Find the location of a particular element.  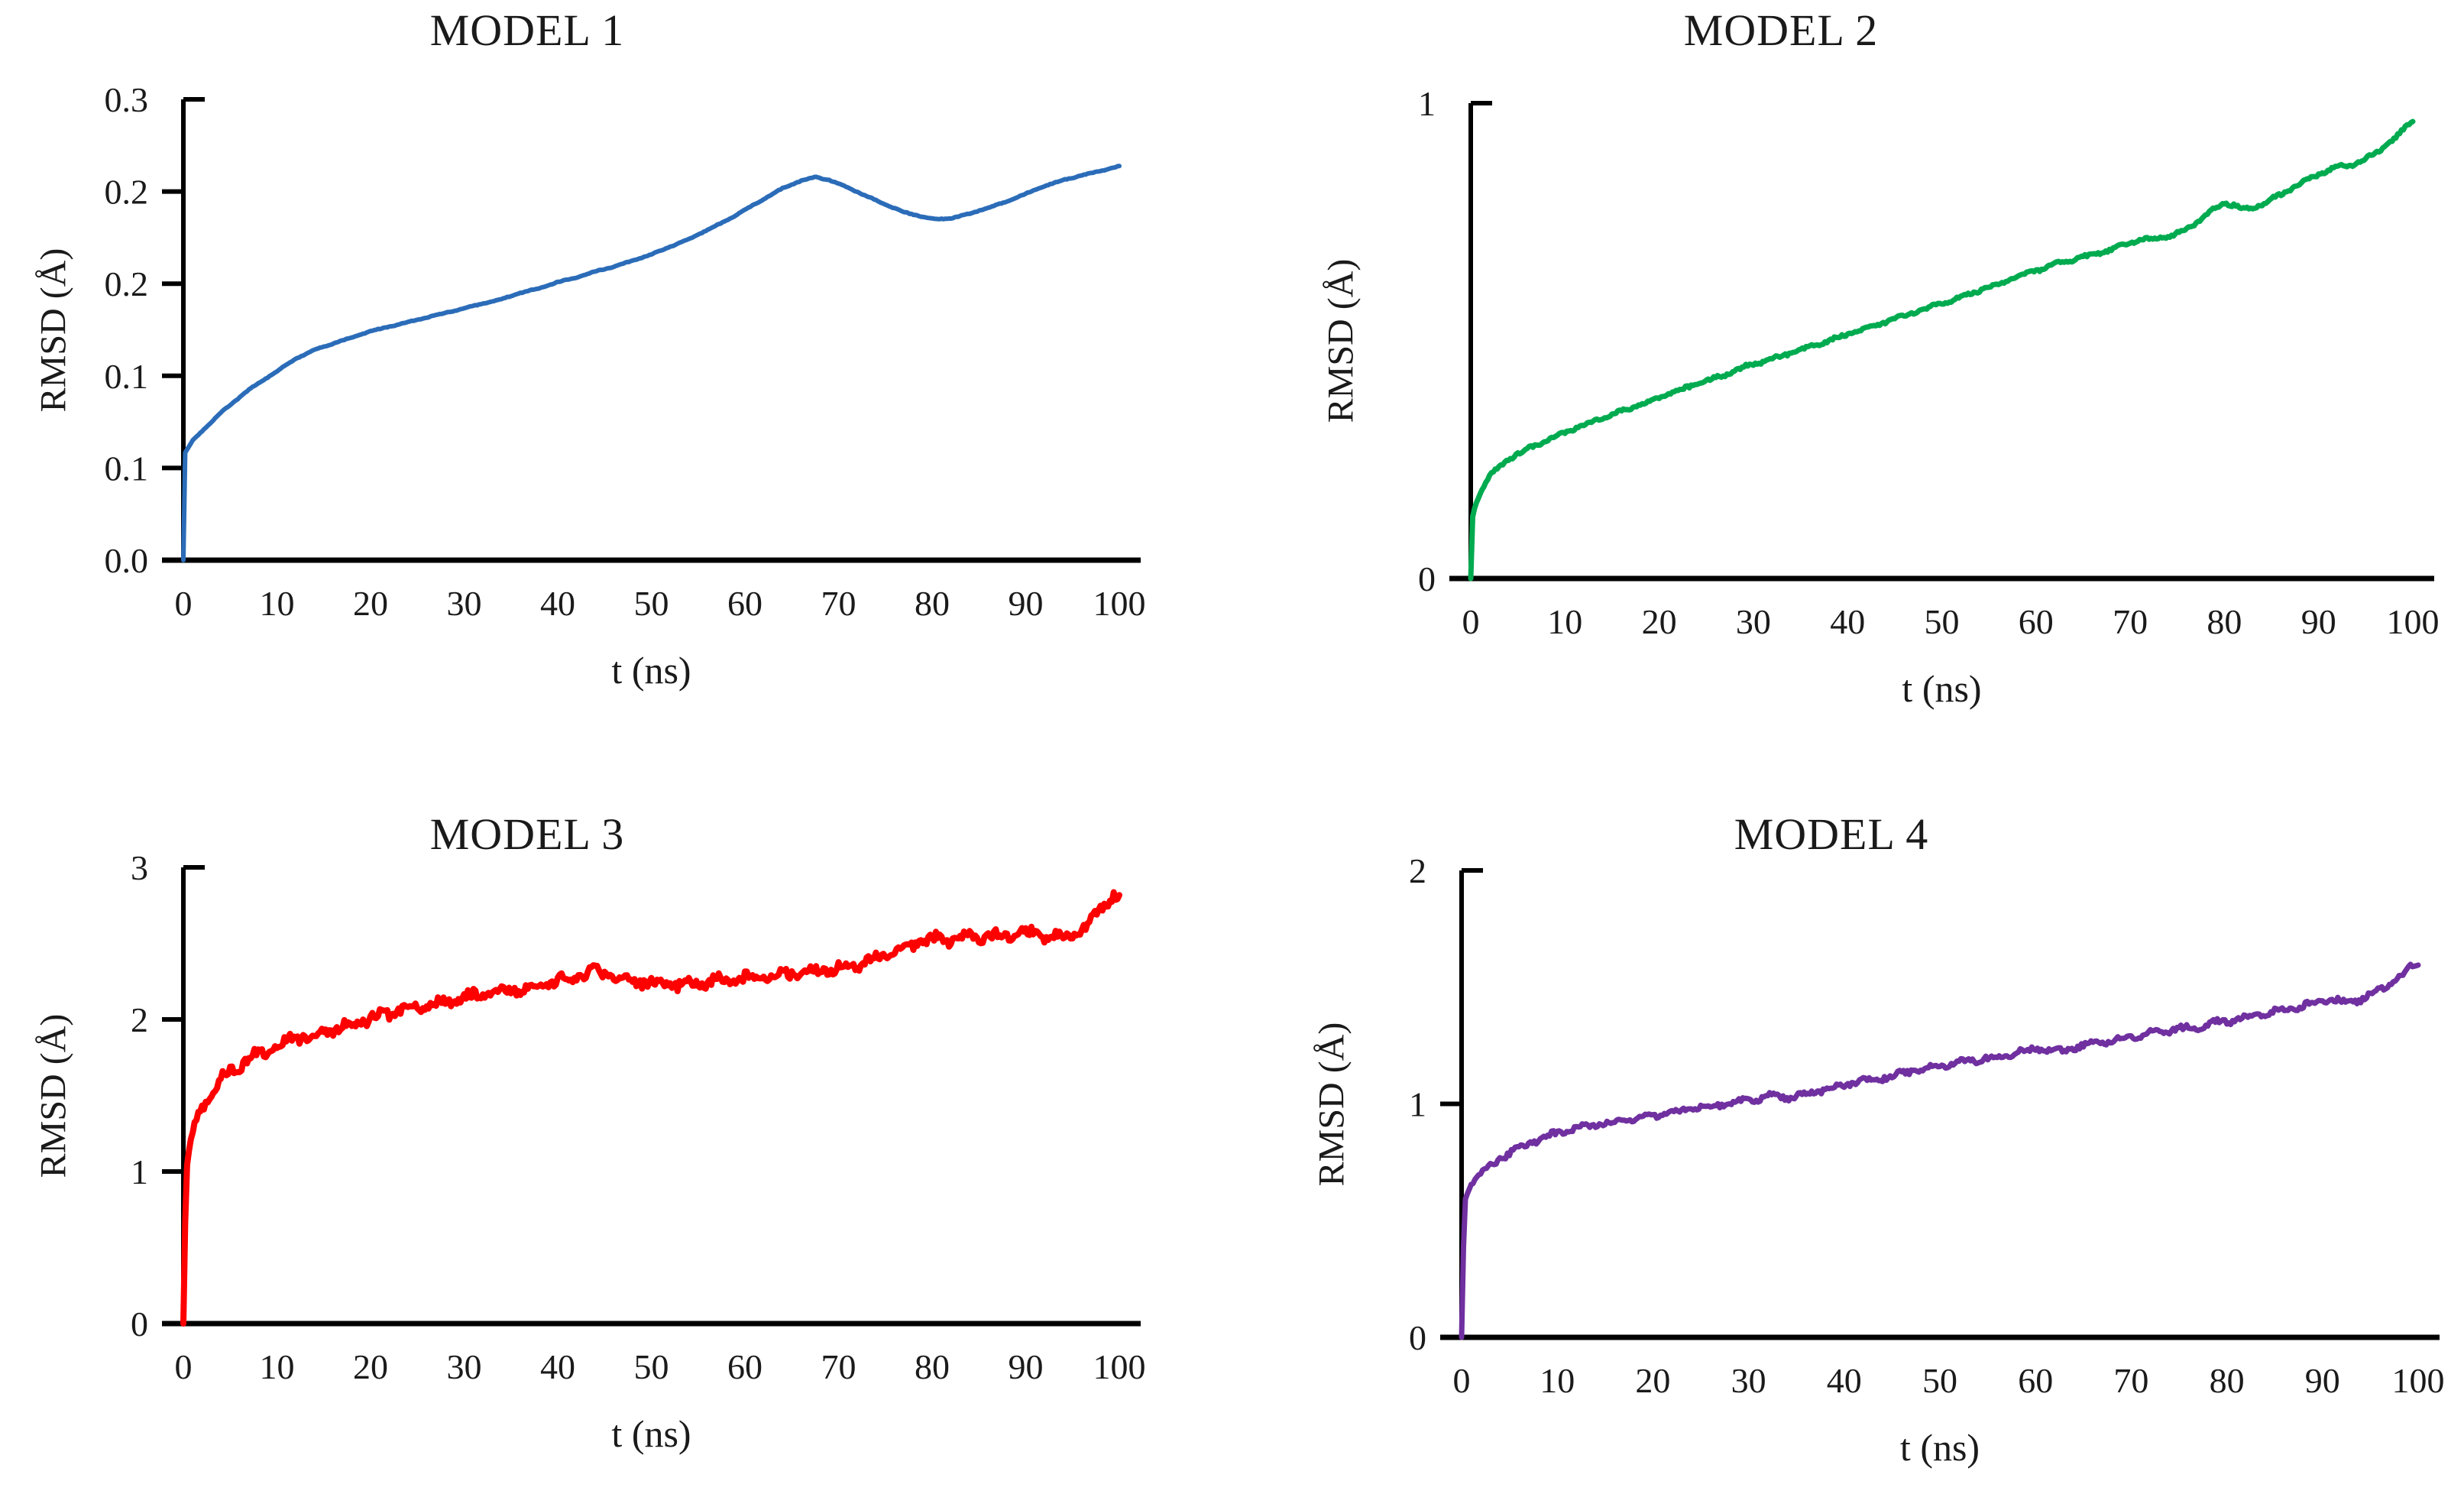

chart-title-model-2: MODEL 2 is located at coordinates (1781, 30).